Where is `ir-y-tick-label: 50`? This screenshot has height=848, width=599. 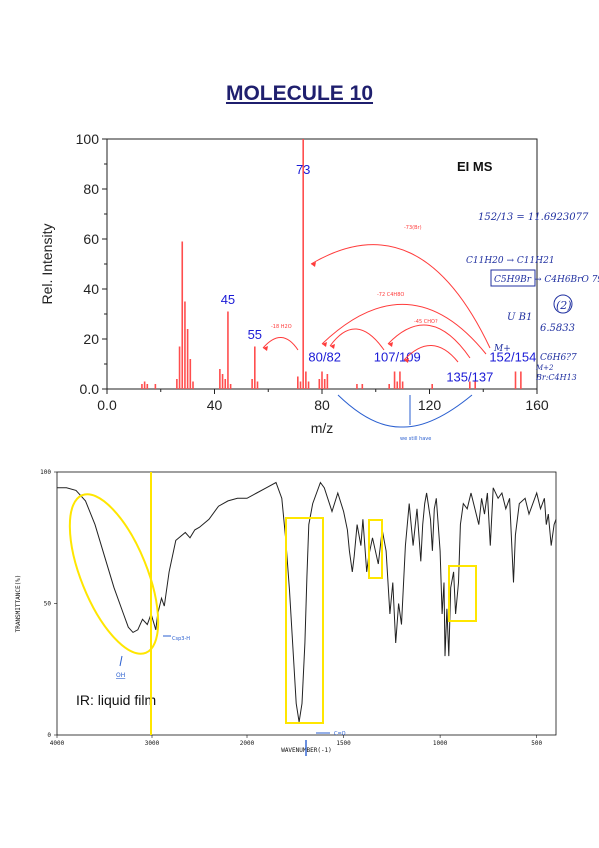
ir-y-tick-label: 50 is located at coordinates (48, 604).